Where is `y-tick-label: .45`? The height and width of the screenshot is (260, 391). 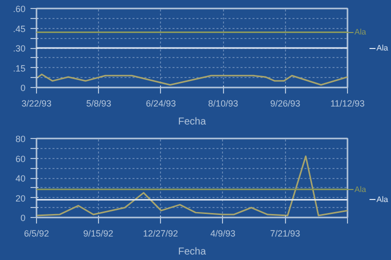
y-tick-label: .45 is located at coordinates (19, 29).